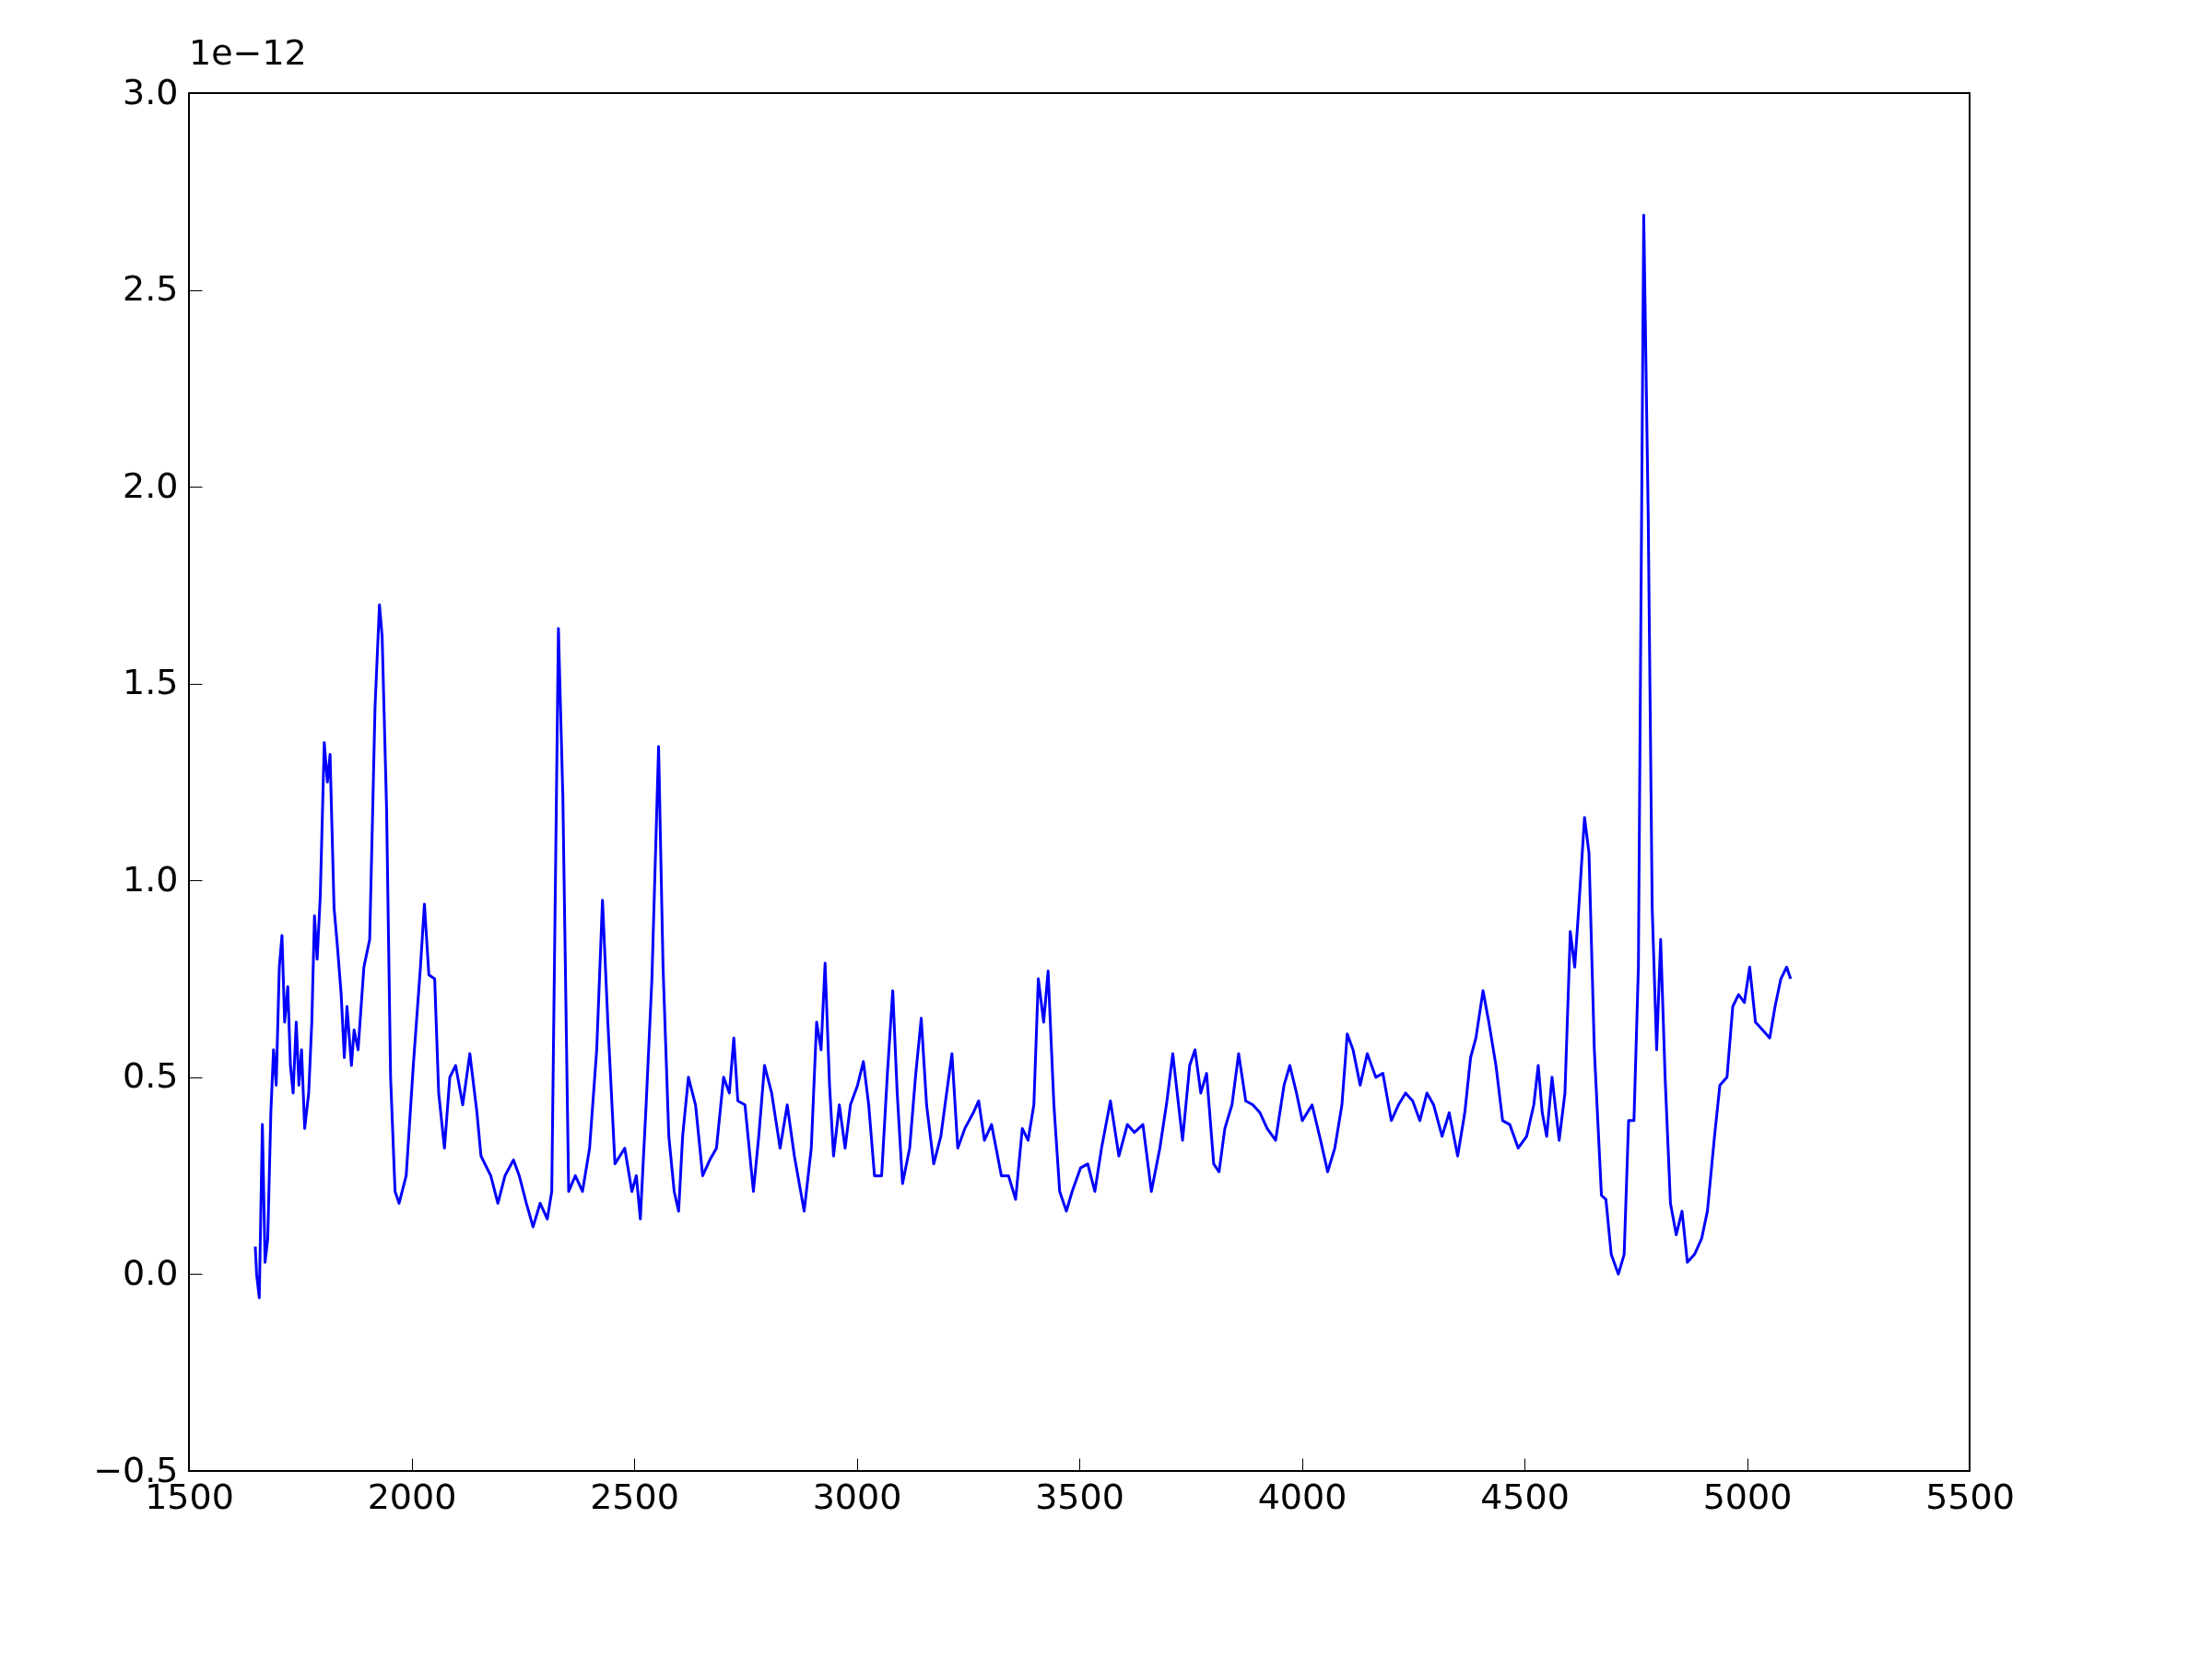 Image resolution: width=2212 pixels, height=1659 pixels. I want to click on x-tick-label: 5500, so click(1970, 1496).